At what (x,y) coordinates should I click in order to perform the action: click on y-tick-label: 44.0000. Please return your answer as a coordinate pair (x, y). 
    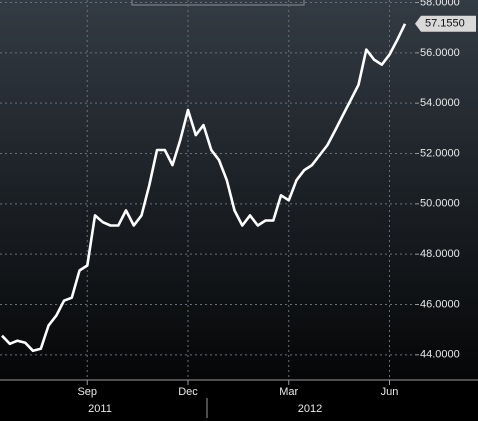
    Looking at the image, I should click on (440, 355).